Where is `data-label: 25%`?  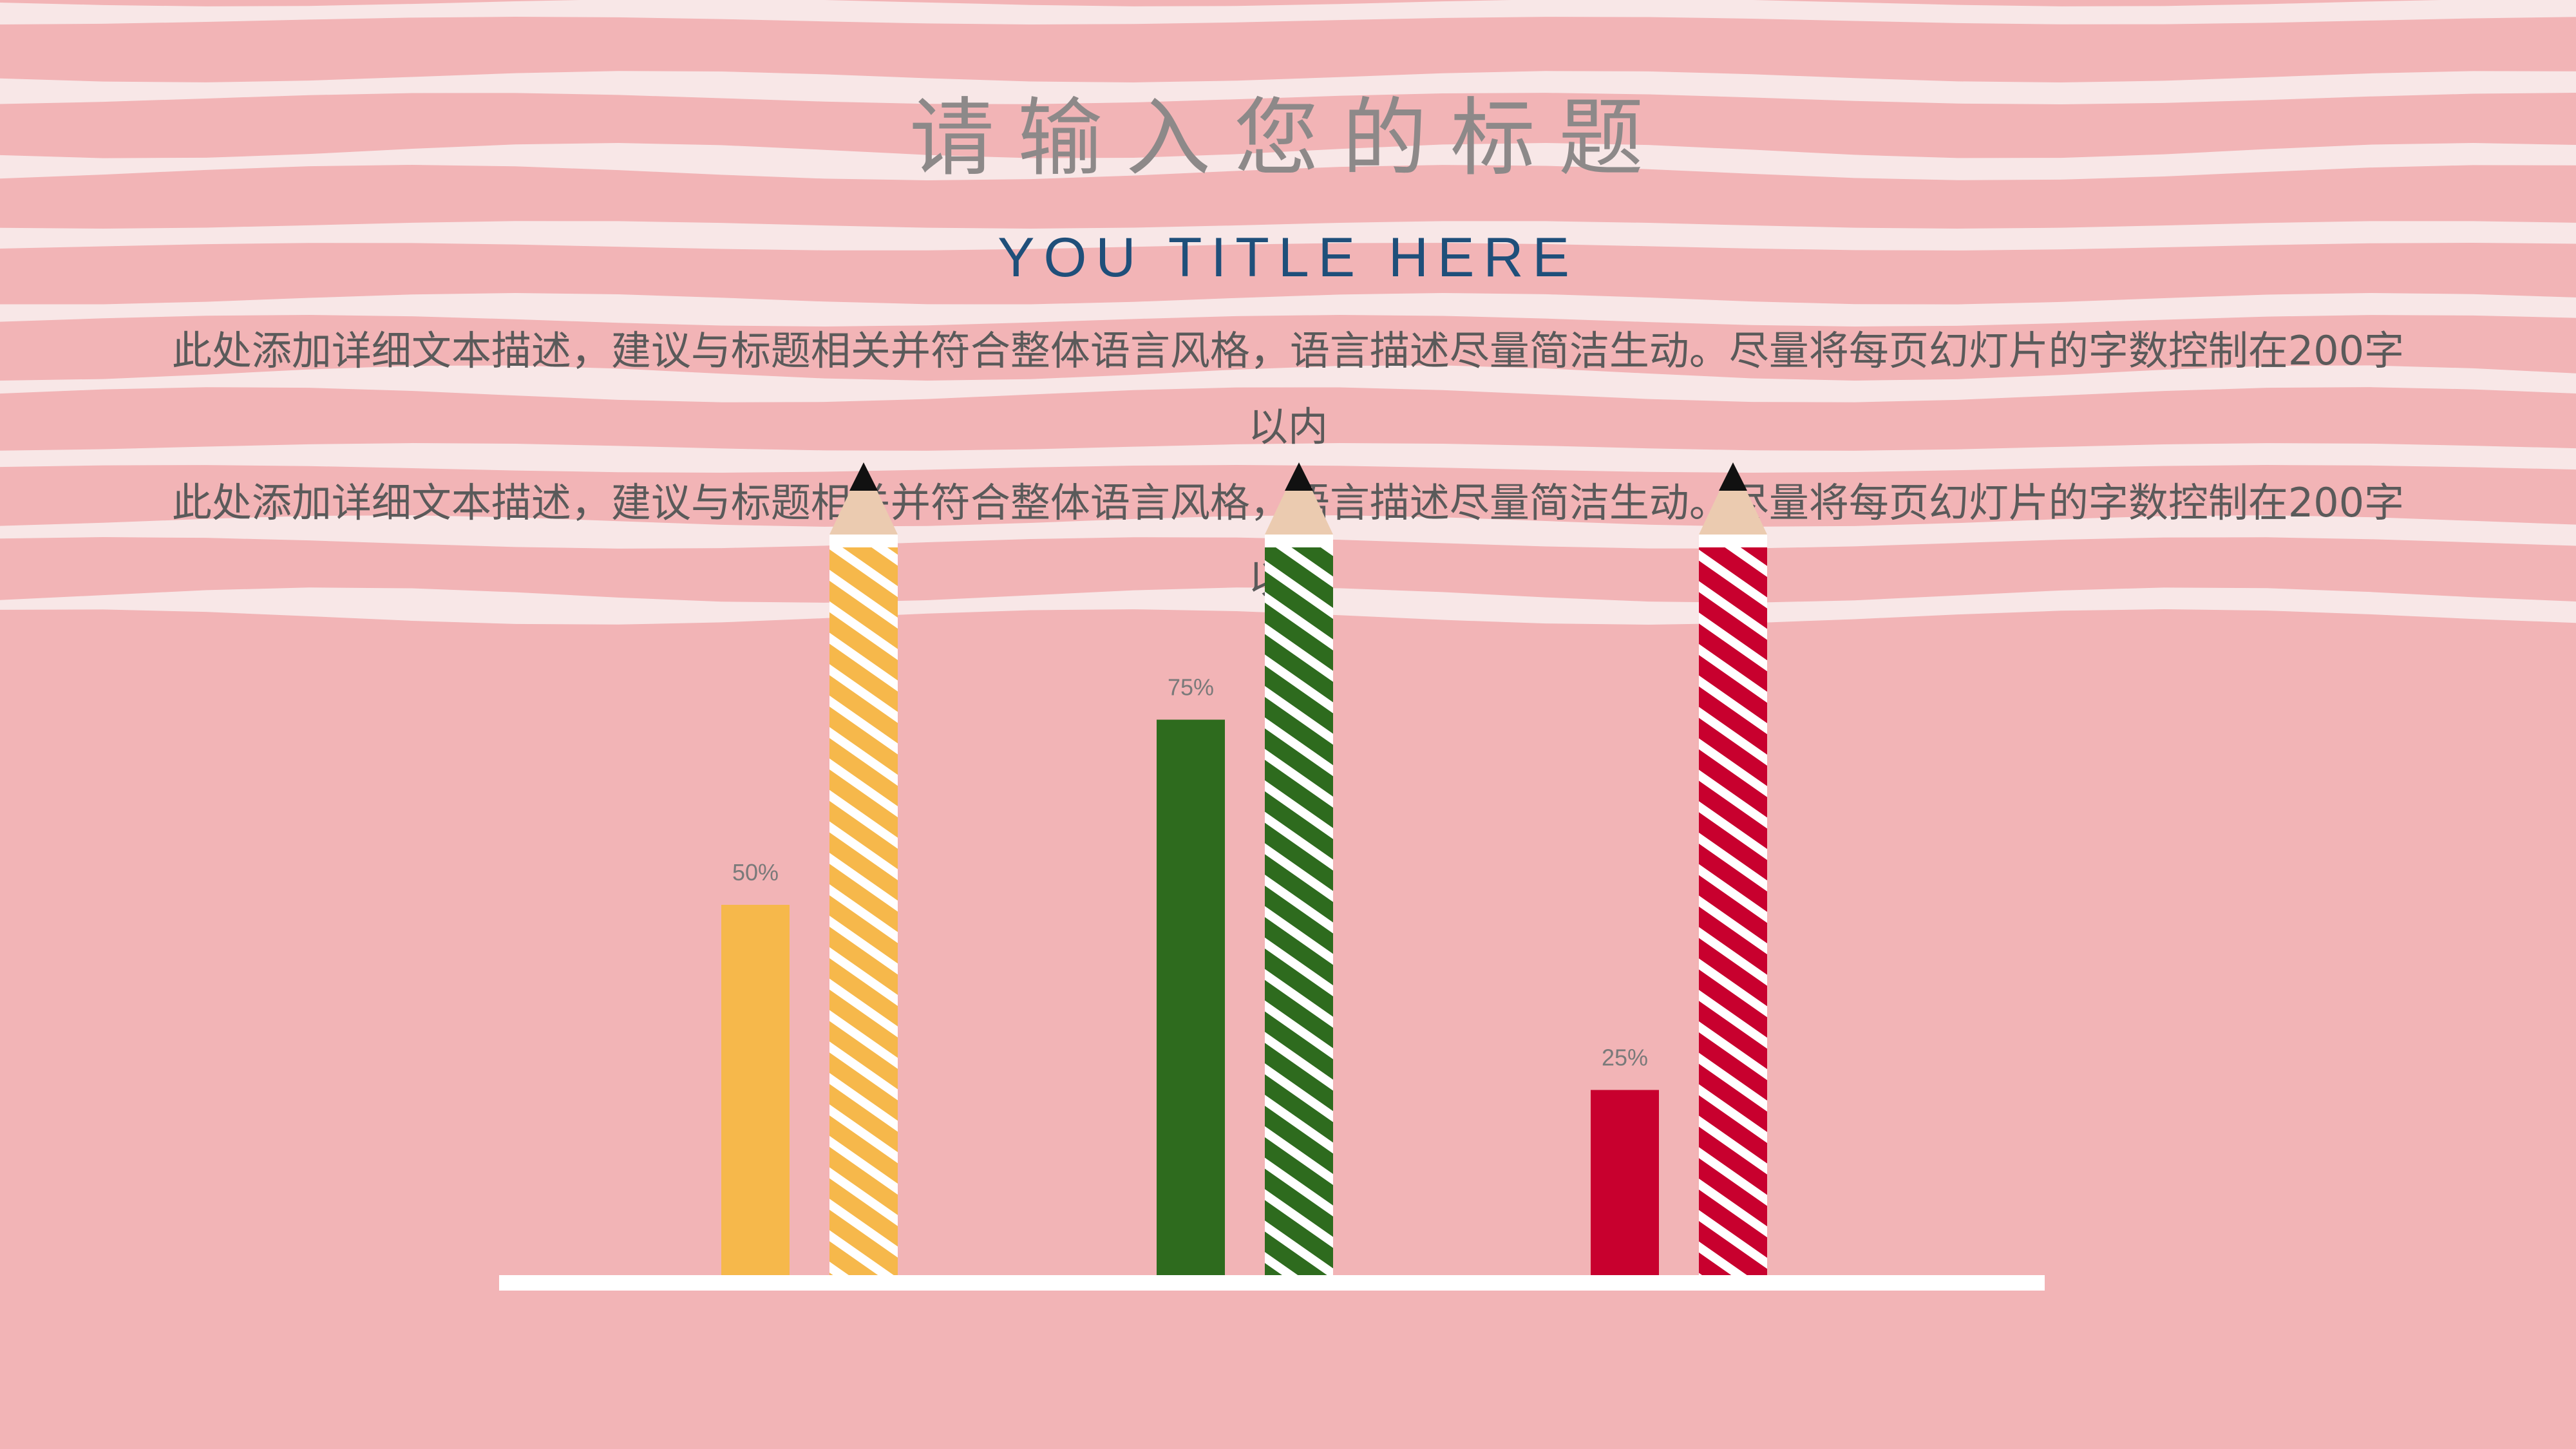
data-label: 25% is located at coordinates (1625, 1058).